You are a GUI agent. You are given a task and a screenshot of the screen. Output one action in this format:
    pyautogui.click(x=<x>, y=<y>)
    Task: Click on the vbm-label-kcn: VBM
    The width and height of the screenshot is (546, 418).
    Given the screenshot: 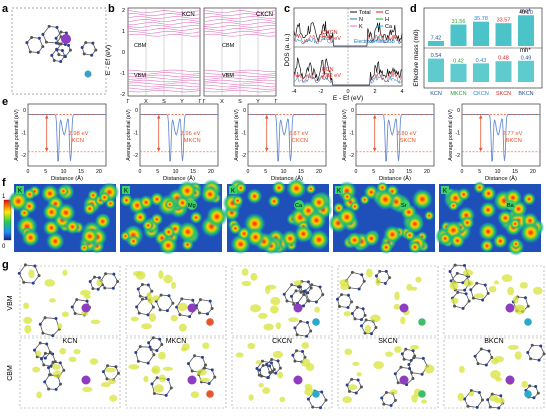 What is the action you would take?
    pyautogui.click(x=140, y=76)
    